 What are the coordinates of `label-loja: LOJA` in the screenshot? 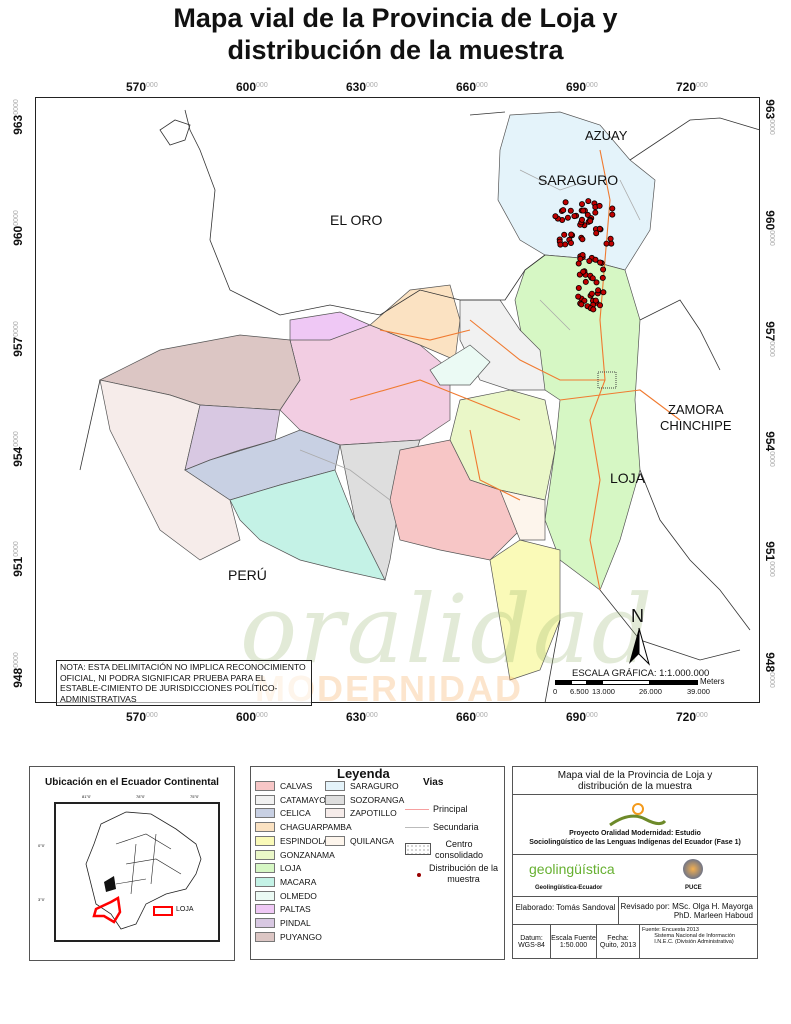 It's located at (628, 478).